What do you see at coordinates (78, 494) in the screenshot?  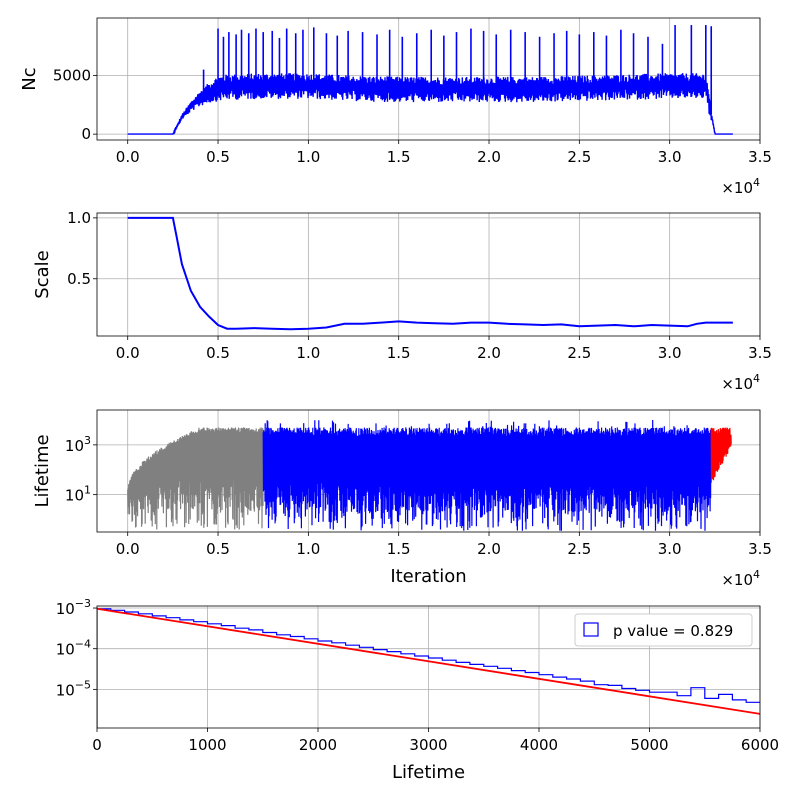 I see `y-tick-label: 10¹` at bounding box center [78, 494].